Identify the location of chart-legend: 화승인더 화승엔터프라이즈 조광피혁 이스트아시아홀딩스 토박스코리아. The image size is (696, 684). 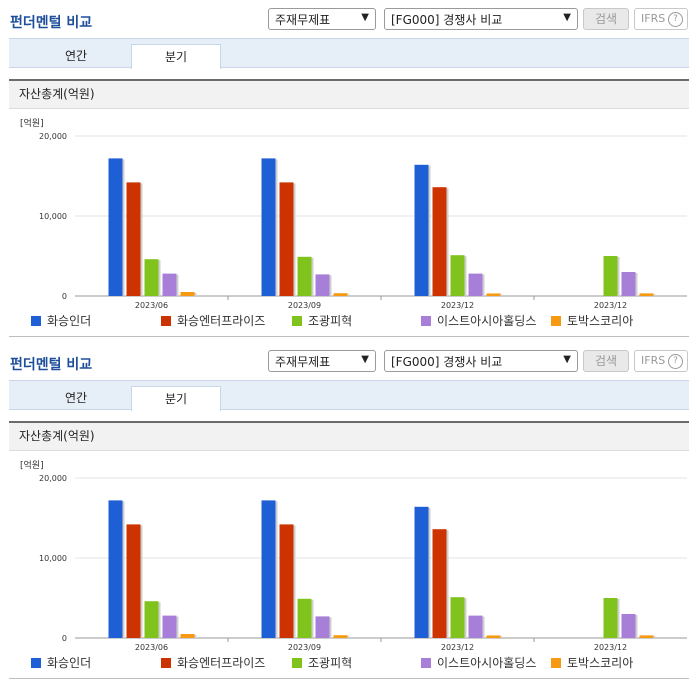
(349, 322).